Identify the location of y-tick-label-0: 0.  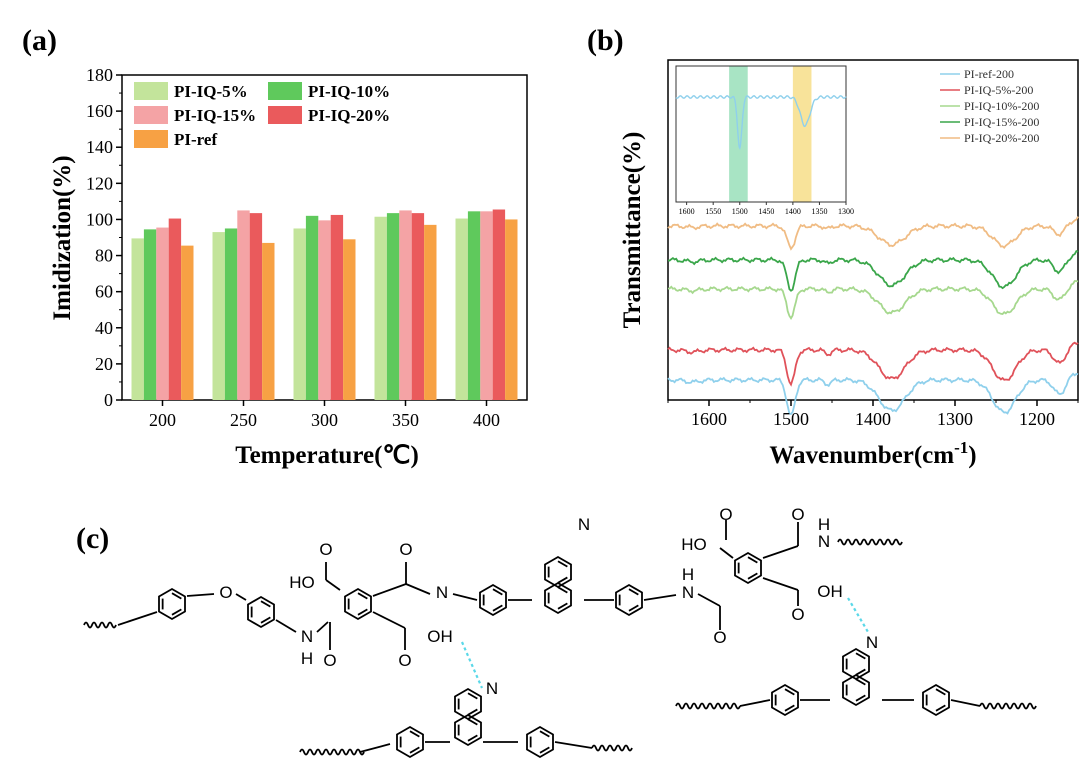
(108, 400).